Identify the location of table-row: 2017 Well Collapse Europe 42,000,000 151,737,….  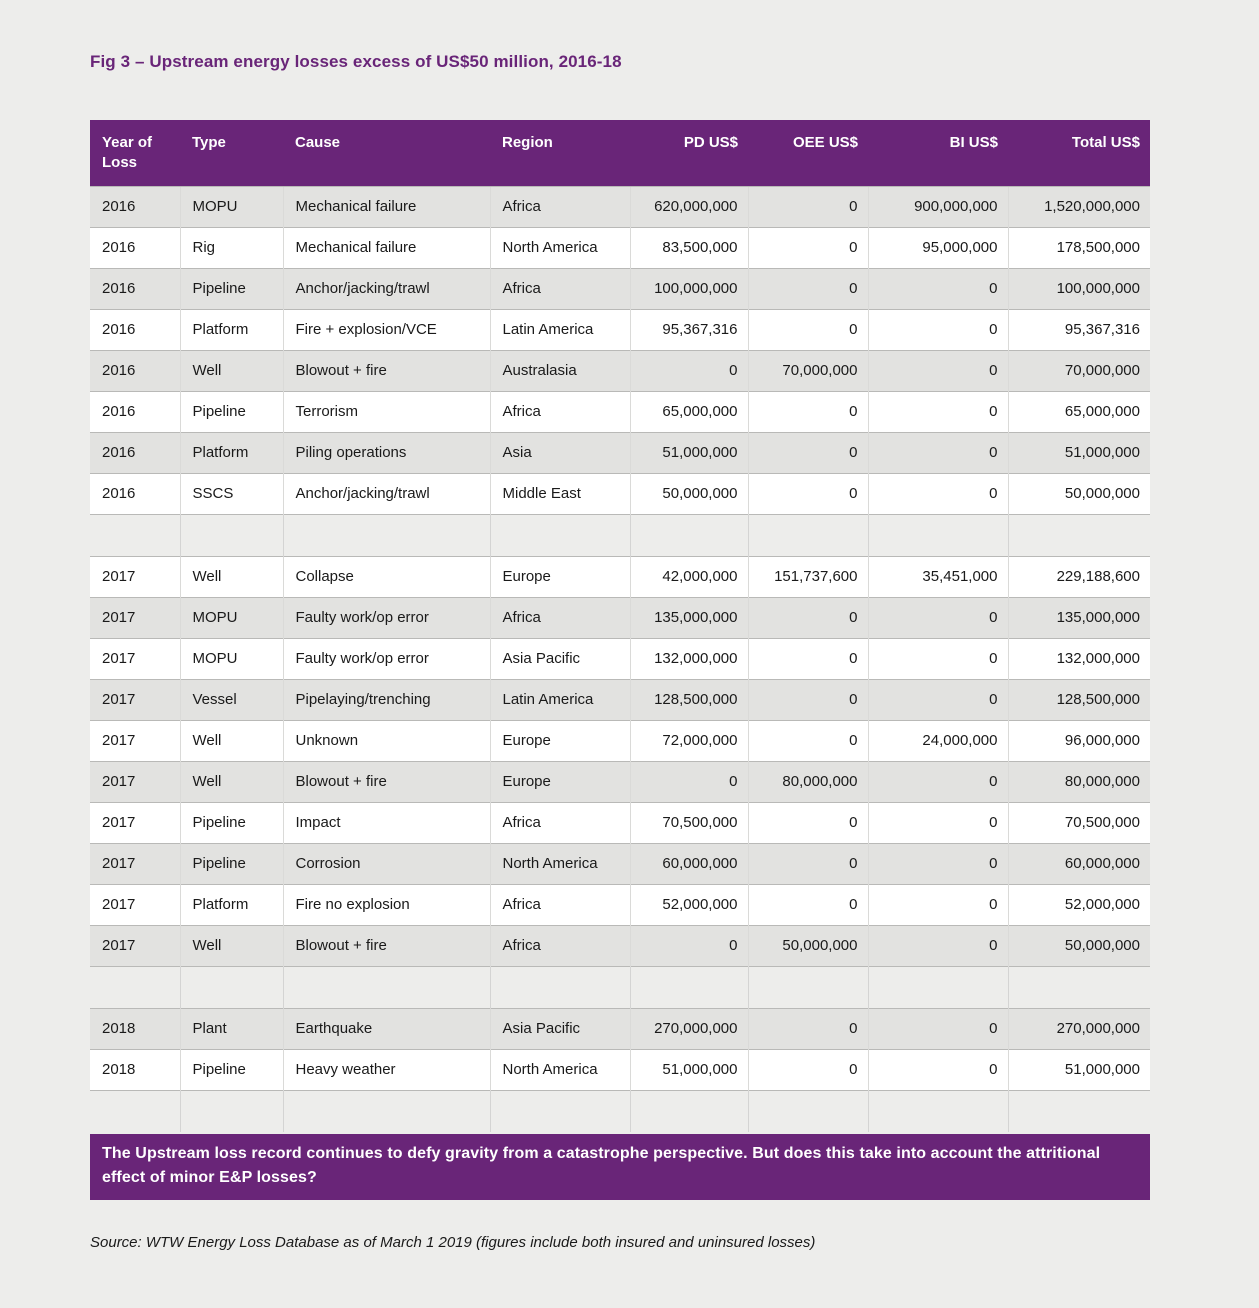
(620, 576).